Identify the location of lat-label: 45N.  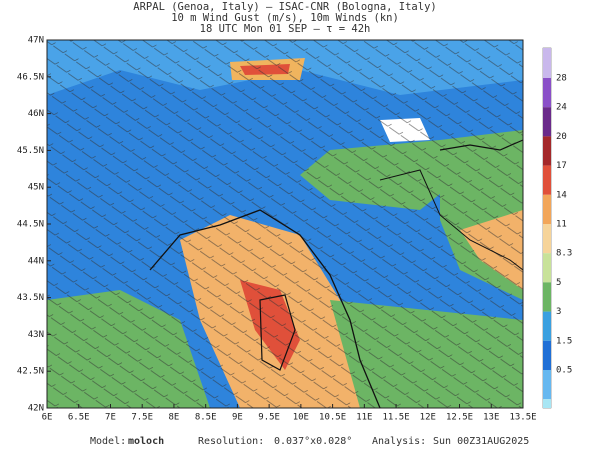
(36, 188).